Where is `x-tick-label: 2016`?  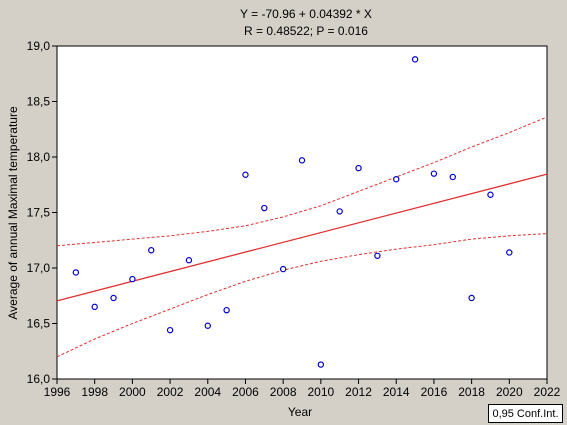 x-tick-label: 2016 is located at coordinates (434, 392).